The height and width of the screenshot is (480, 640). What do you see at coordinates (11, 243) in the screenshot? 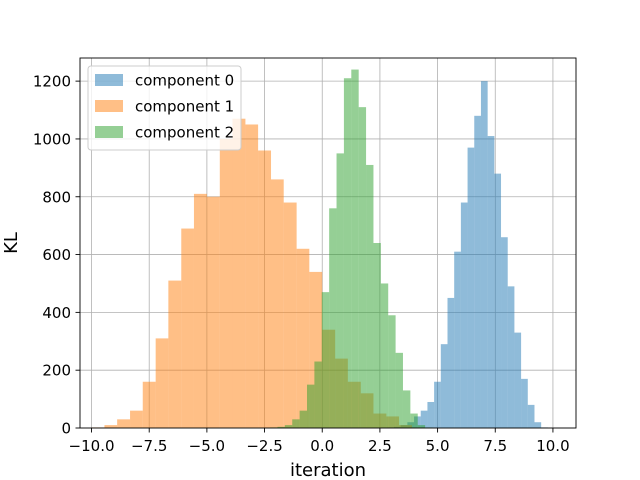
I see `y-axis-label: KL` at bounding box center [11, 243].